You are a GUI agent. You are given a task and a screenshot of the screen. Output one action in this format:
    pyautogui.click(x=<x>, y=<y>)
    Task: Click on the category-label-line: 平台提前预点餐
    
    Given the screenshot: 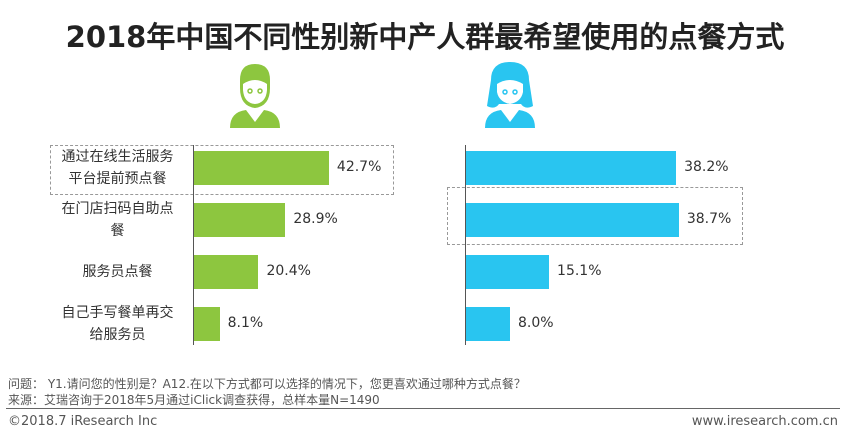 What is the action you would take?
    pyautogui.click(x=117, y=179)
    